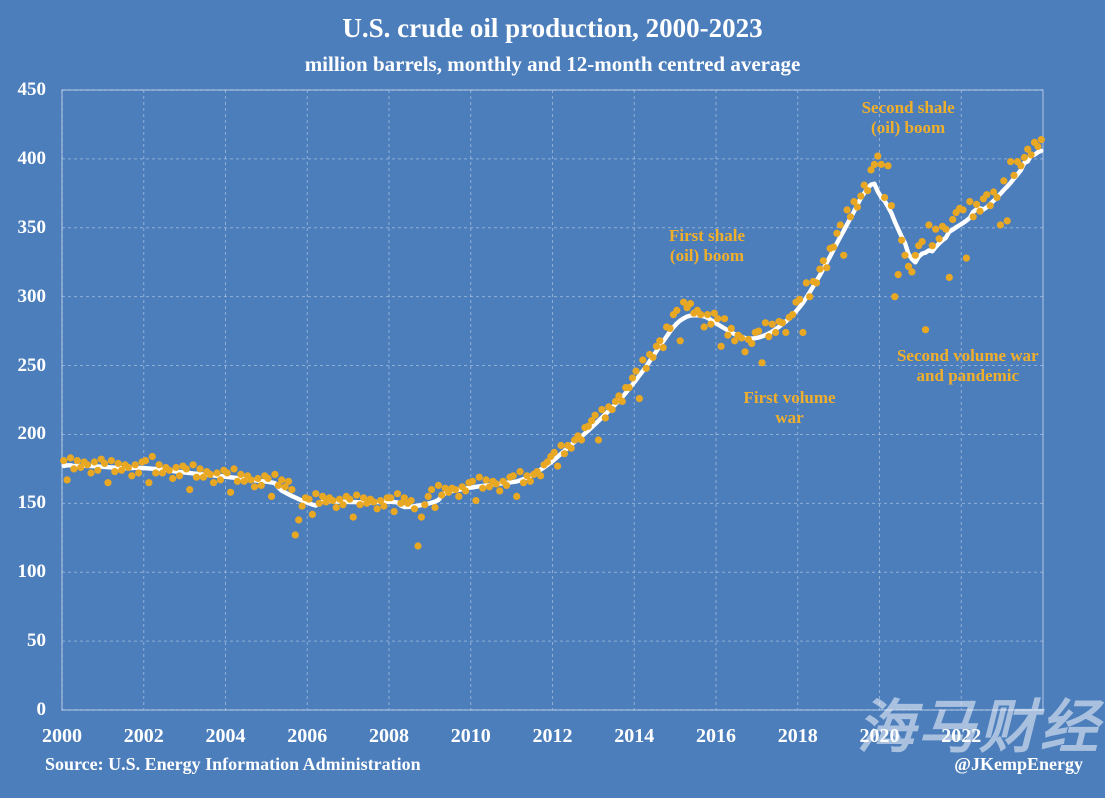 This screenshot has width=1105, height=798. Describe the element at coordinates (32, 89) in the screenshot. I see `y-axis-label: 450` at that location.